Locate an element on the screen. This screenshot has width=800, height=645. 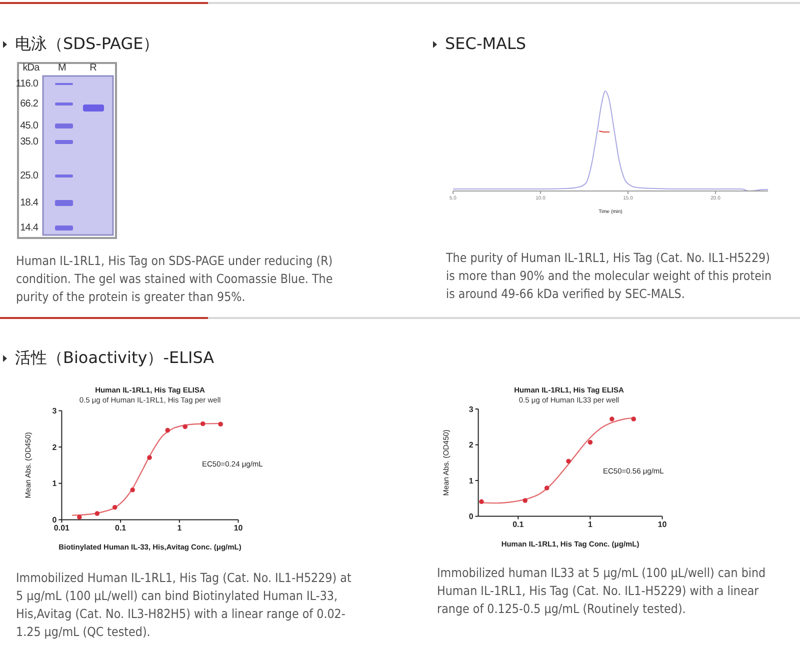
text: 25.0 is located at coordinates (29, 176).